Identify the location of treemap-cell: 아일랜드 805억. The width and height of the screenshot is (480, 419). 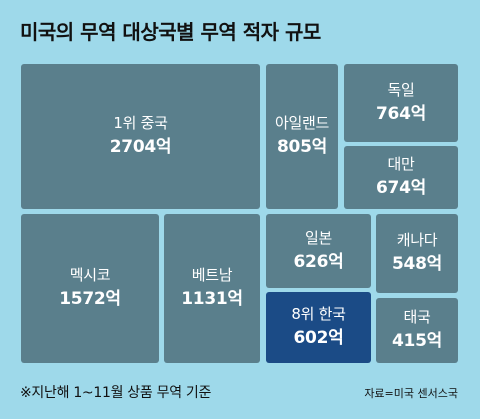
(302, 136).